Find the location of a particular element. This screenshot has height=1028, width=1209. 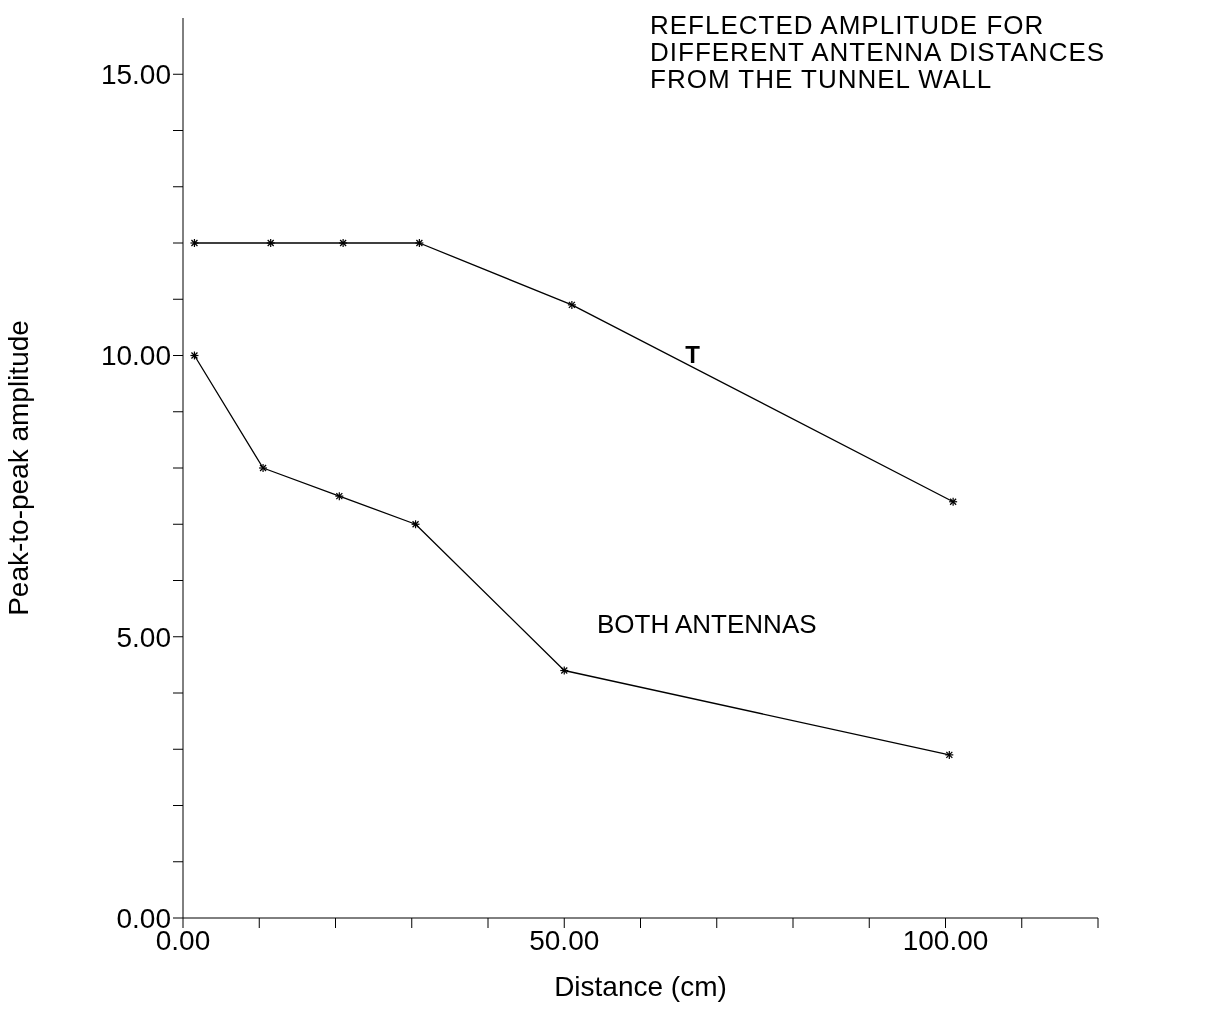

y-axis-title: Peak-to-peak amplitude is located at coordinates (18, 468).